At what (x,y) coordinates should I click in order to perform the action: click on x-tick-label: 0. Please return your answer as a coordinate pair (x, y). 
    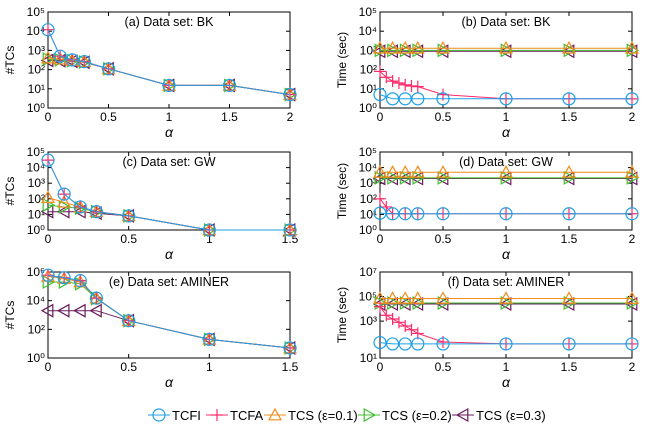
    Looking at the image, I should click on (48, 239).